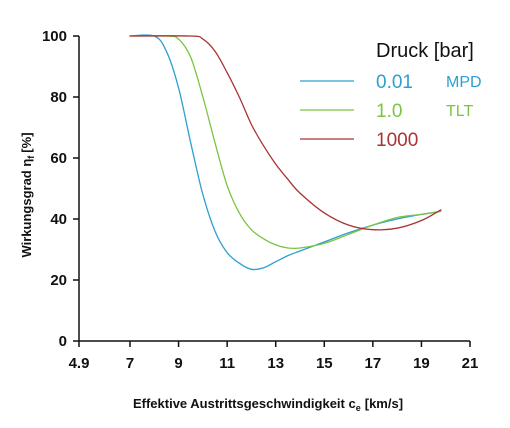 The width and height of the screenshot is (510, 428). I want to click on legend-title: Druck [bar], so click(425, 51).